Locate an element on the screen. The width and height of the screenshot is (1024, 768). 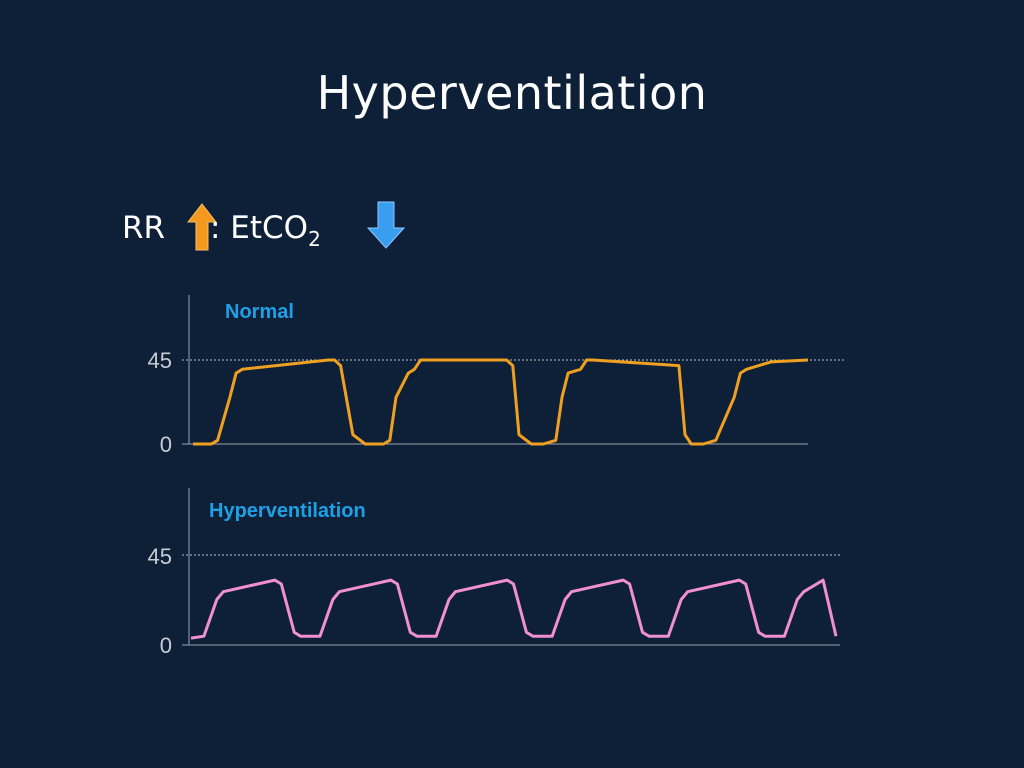
hyper-waveform-line is located at coordinates (514, 609).